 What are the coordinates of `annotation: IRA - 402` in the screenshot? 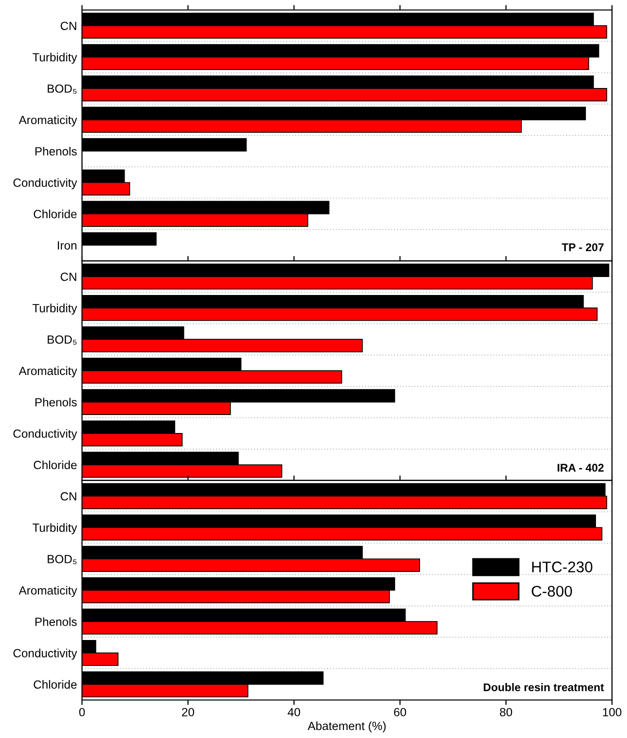 It's located at (581, 468).